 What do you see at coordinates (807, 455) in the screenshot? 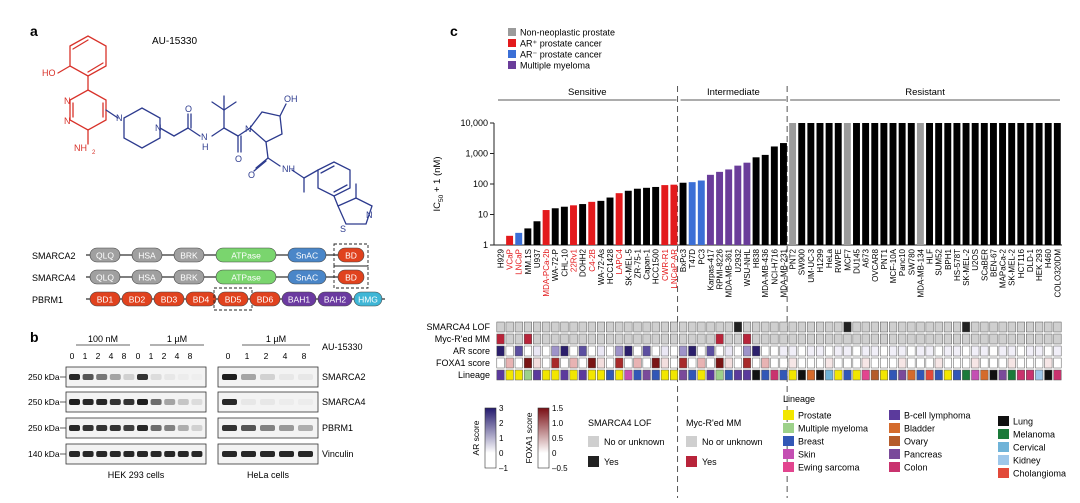
I see `lineage-legend-label: Skin` at bounding box center [807, 455].